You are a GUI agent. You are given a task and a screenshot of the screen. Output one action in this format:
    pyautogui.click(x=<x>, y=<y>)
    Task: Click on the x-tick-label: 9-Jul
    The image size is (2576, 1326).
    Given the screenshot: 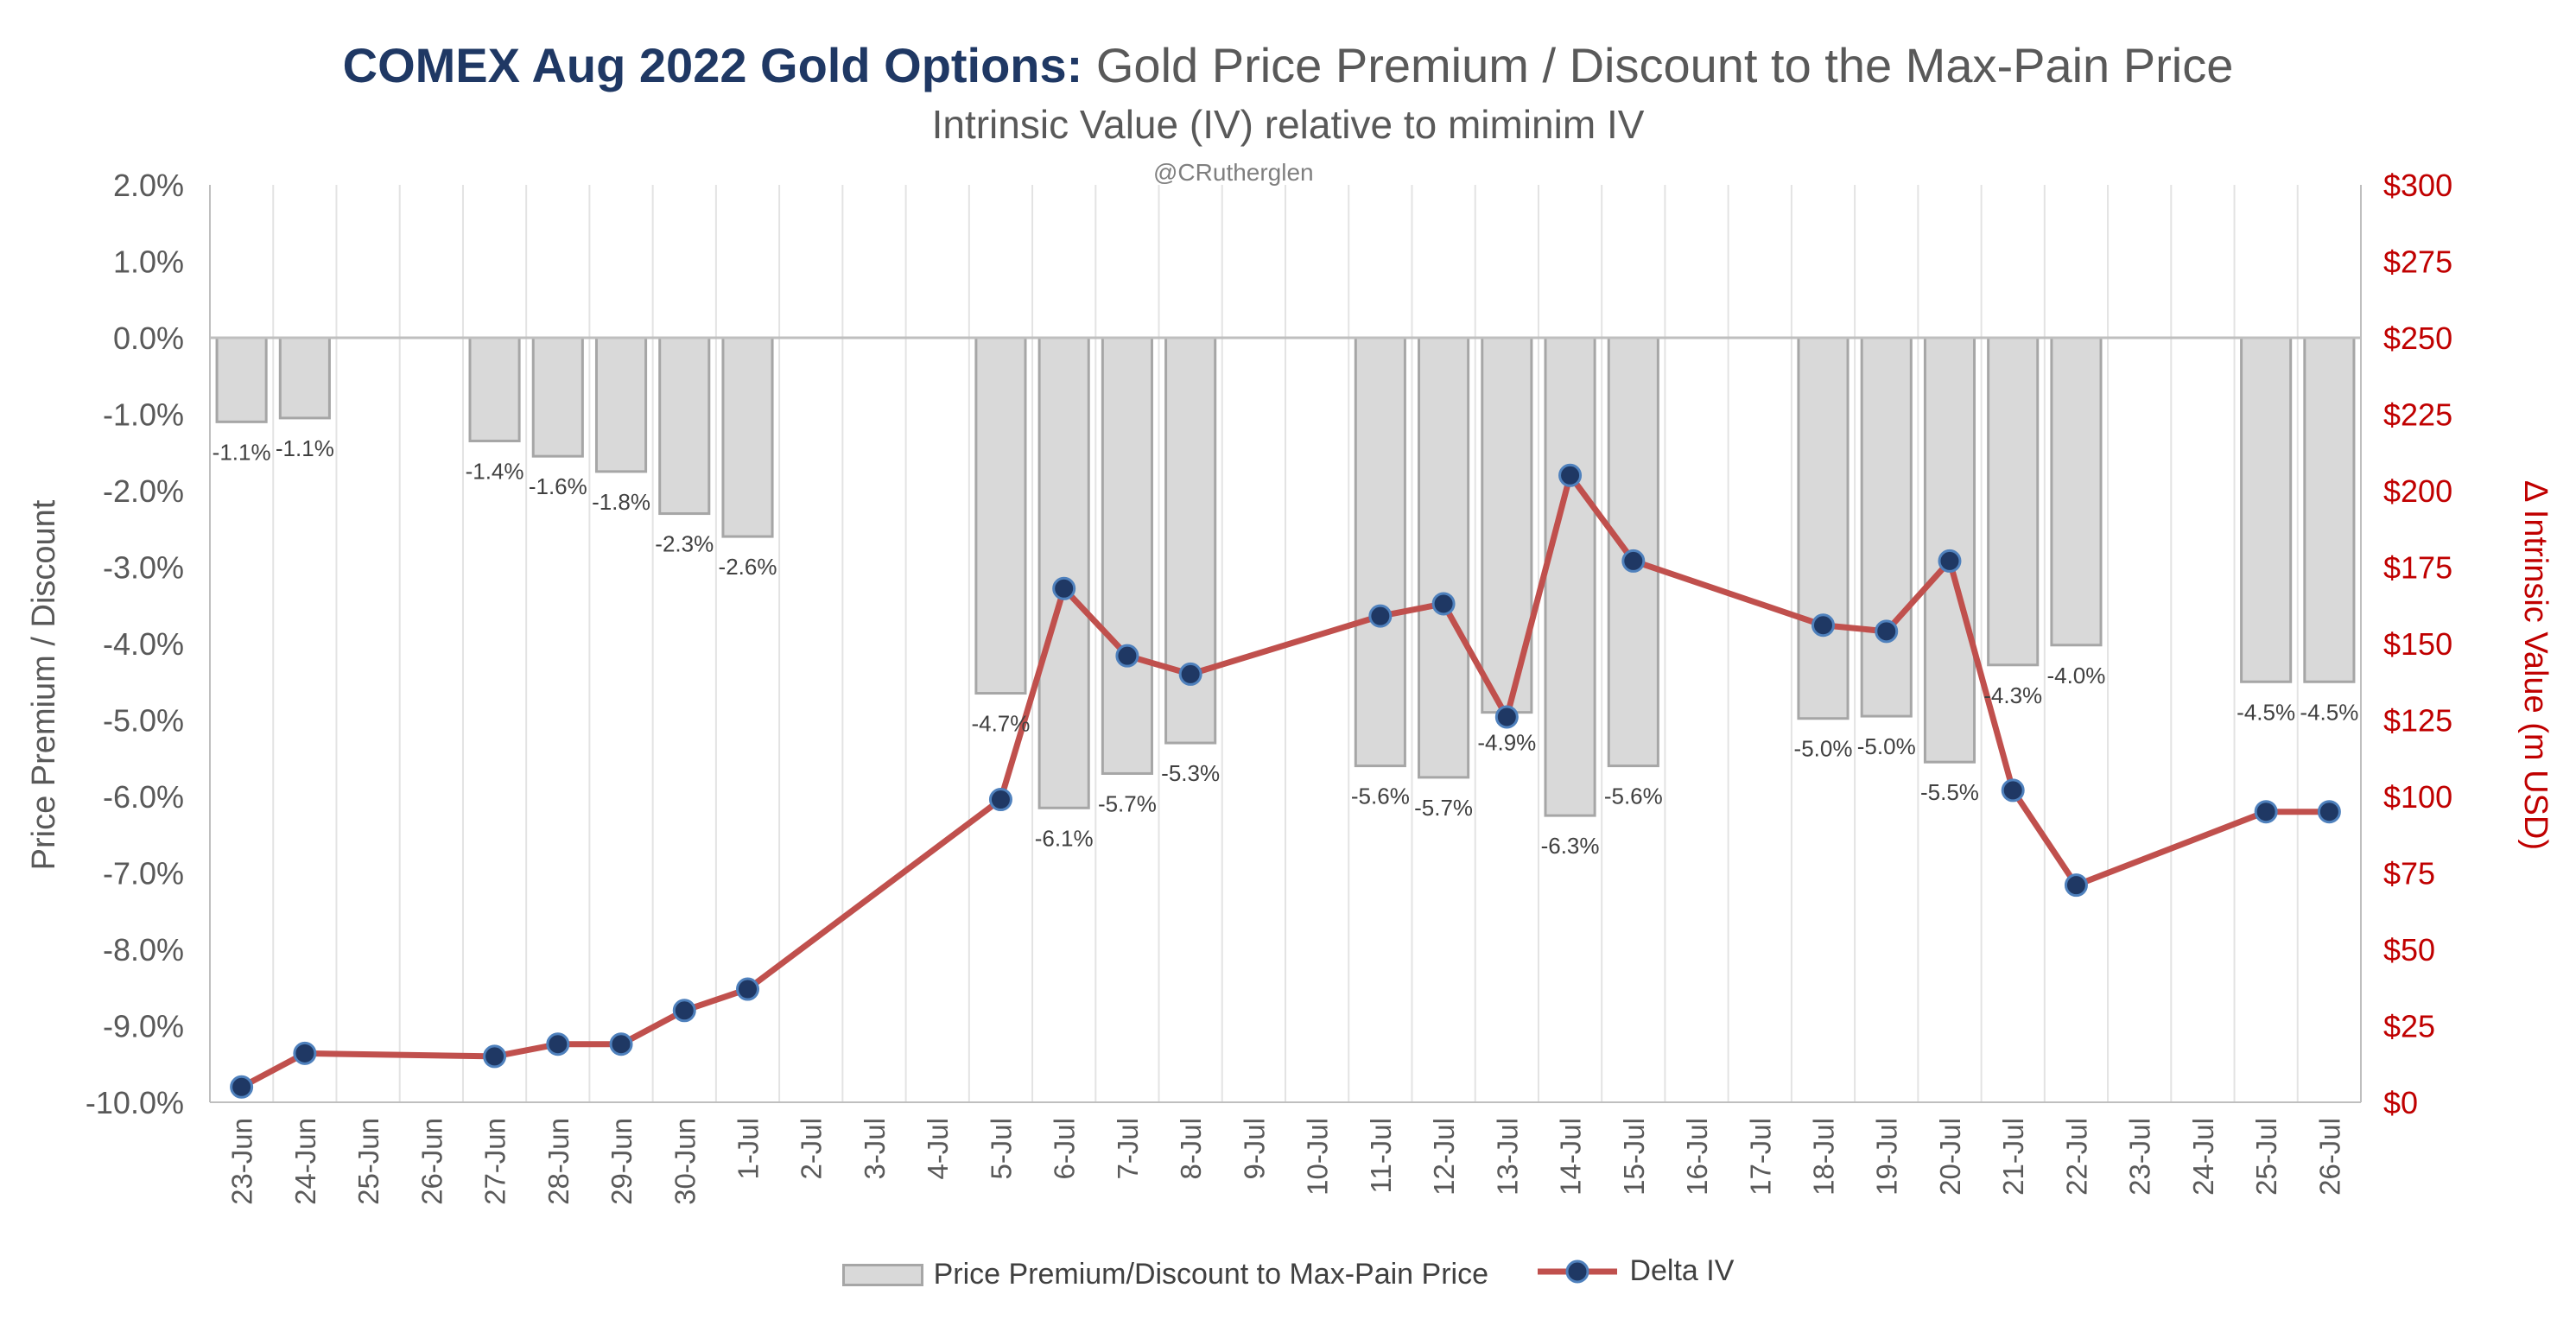 What is the action you would take?
    pyautogui.click(x=1254, y=1149)
    